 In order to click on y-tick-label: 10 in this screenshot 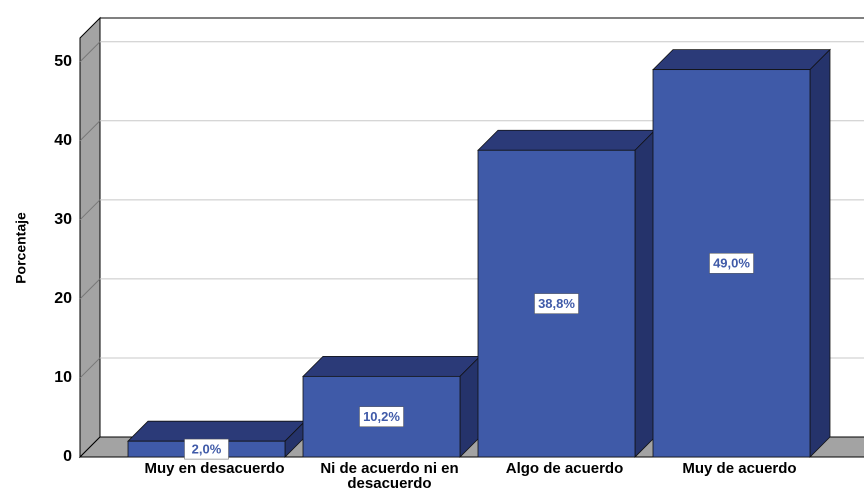, I will do `click(63, 377)`.